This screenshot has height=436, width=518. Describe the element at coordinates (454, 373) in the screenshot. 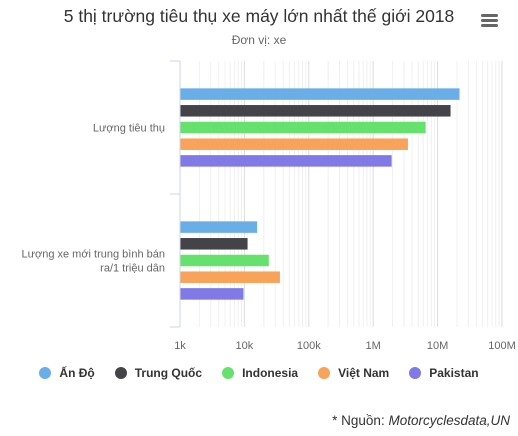

I see `legend-label: Pakistan` at that location.